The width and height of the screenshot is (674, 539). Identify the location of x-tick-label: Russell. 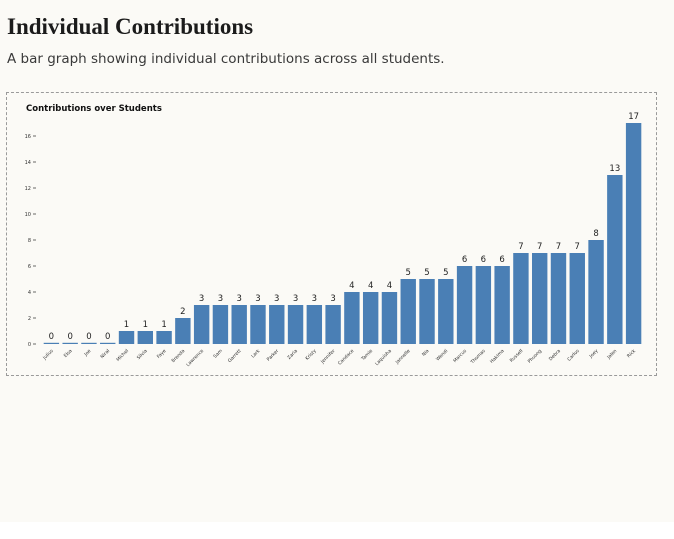
(517, 356).